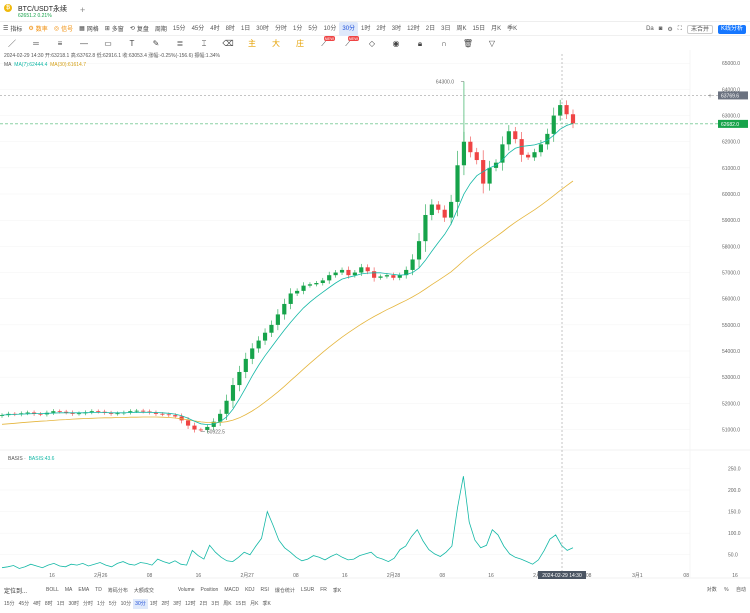 This screenshot has width=750, height=613. I want to click on kline-analysis-button: K线分析, so click(731, 29).